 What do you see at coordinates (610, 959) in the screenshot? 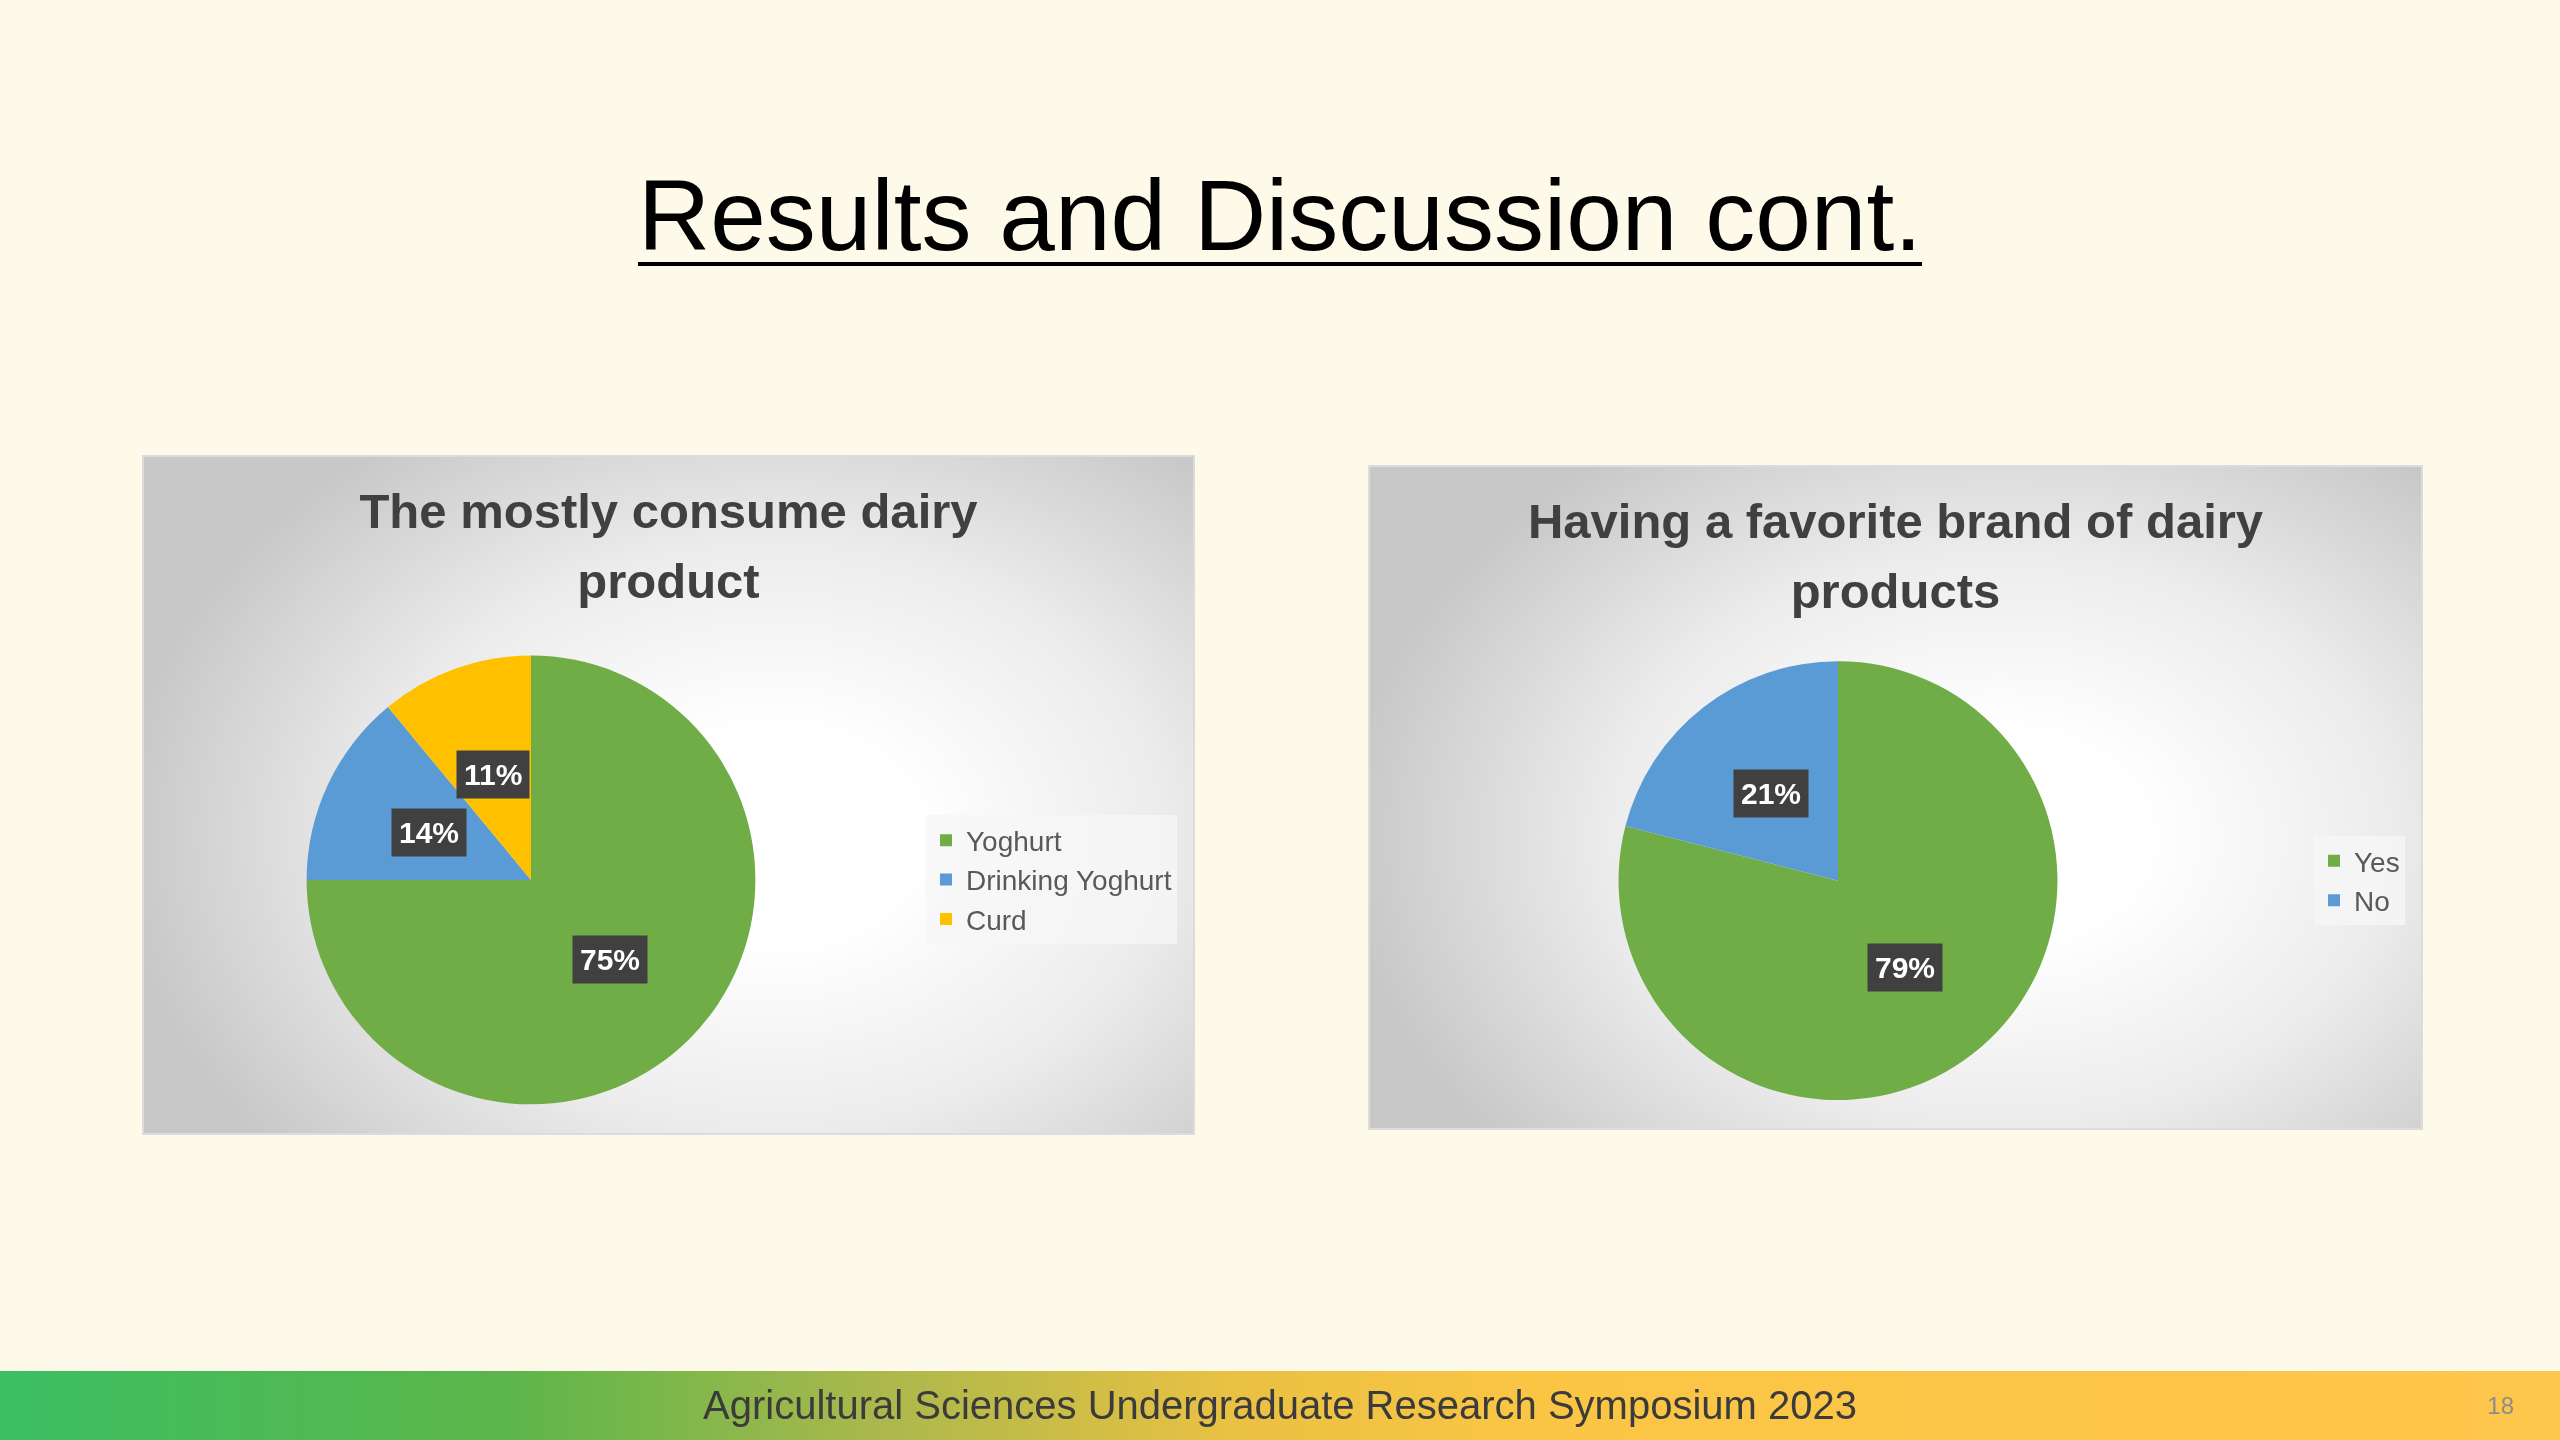
I see `data-label: 75%` at bounding box center [610, 959].